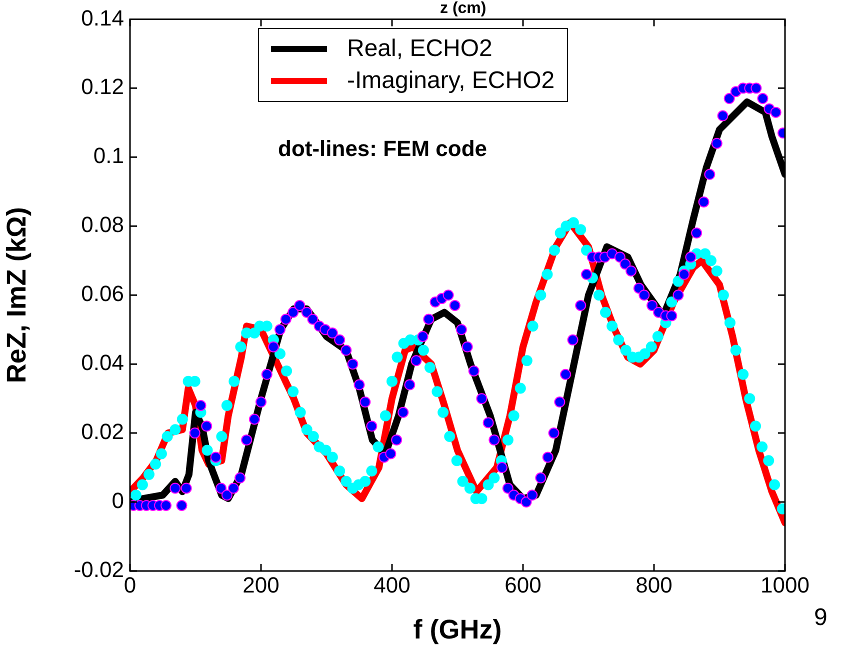 This screenshot has width=845, height=647. Describe the element at coordinates (419, 49) in the screenshot. I see `legend-label: Real, ECHO2` at that location.